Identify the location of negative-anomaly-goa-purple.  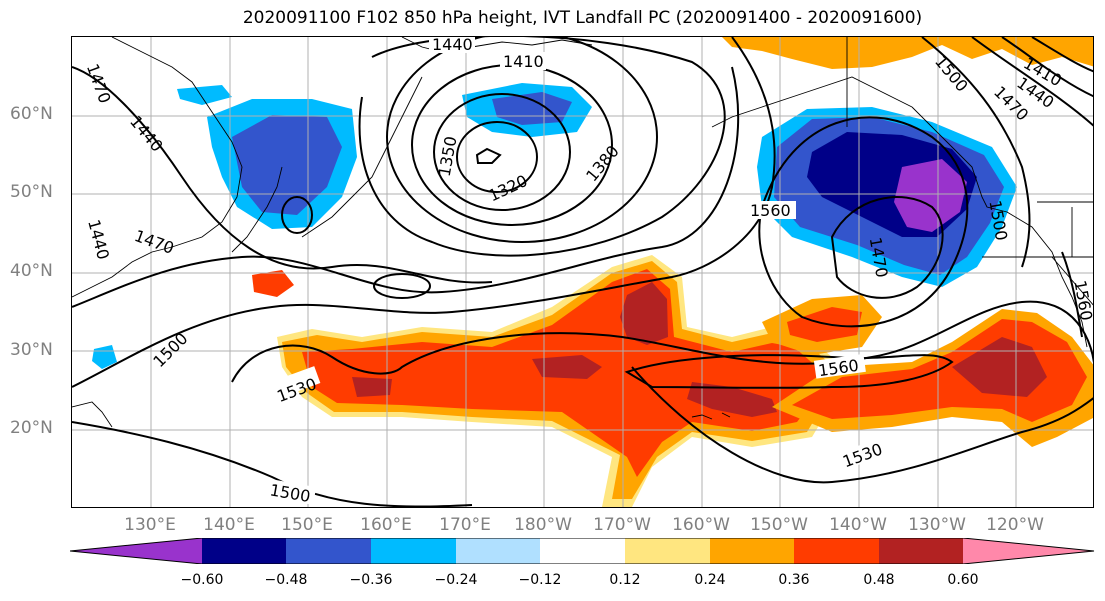
(930, 195).